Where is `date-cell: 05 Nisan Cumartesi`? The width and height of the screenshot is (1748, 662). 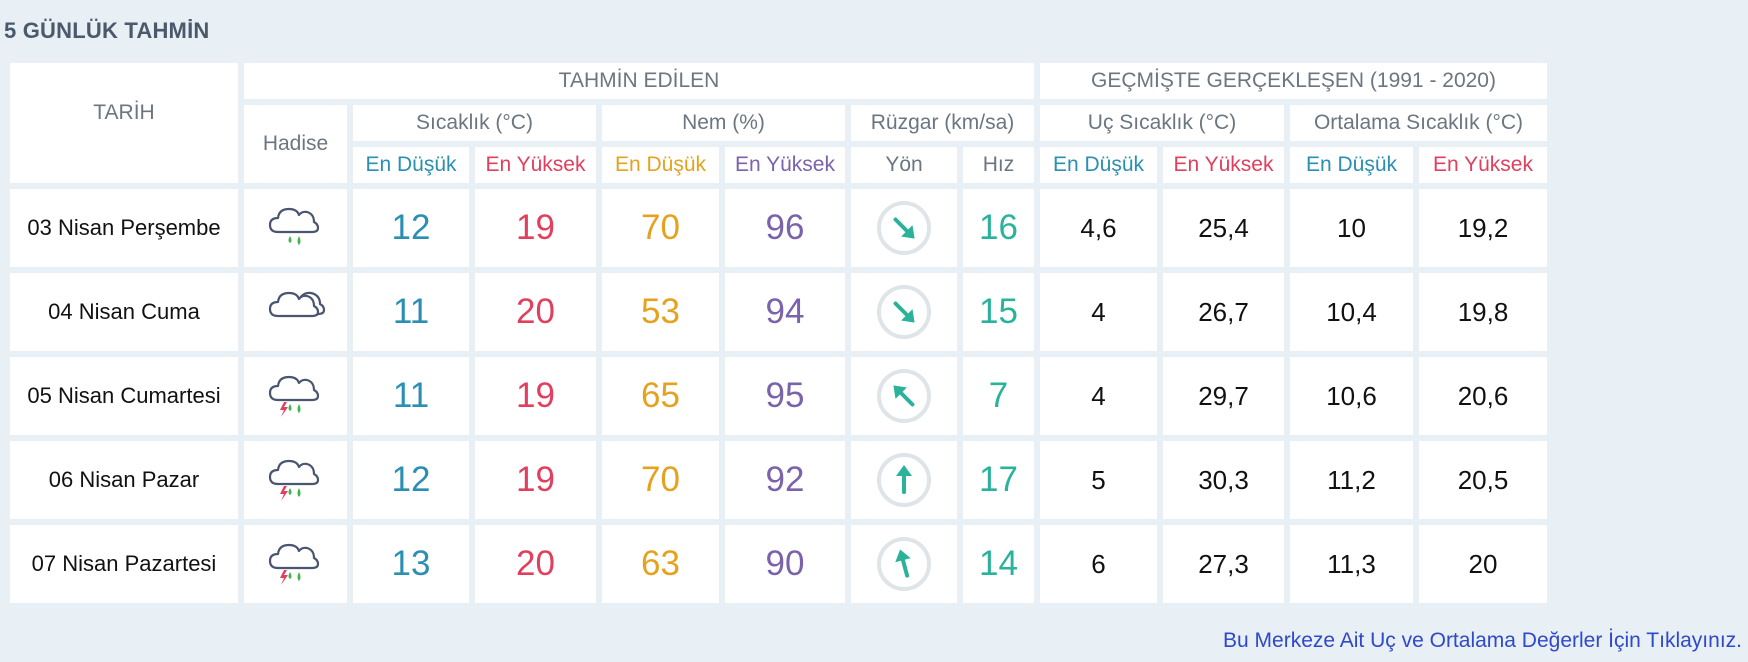 date-cell: 05 Nisan Cumartesi is located at coordinates (124, 396).